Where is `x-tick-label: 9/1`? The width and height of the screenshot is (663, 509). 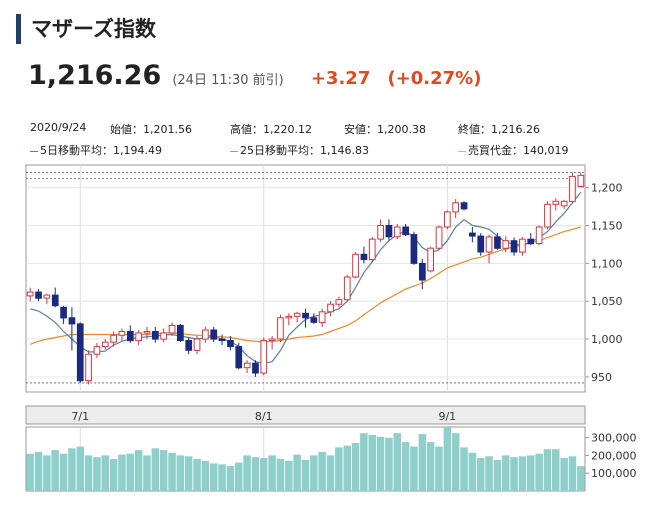 x-tick-label: 9/1 is located at coordinates (447, 416).